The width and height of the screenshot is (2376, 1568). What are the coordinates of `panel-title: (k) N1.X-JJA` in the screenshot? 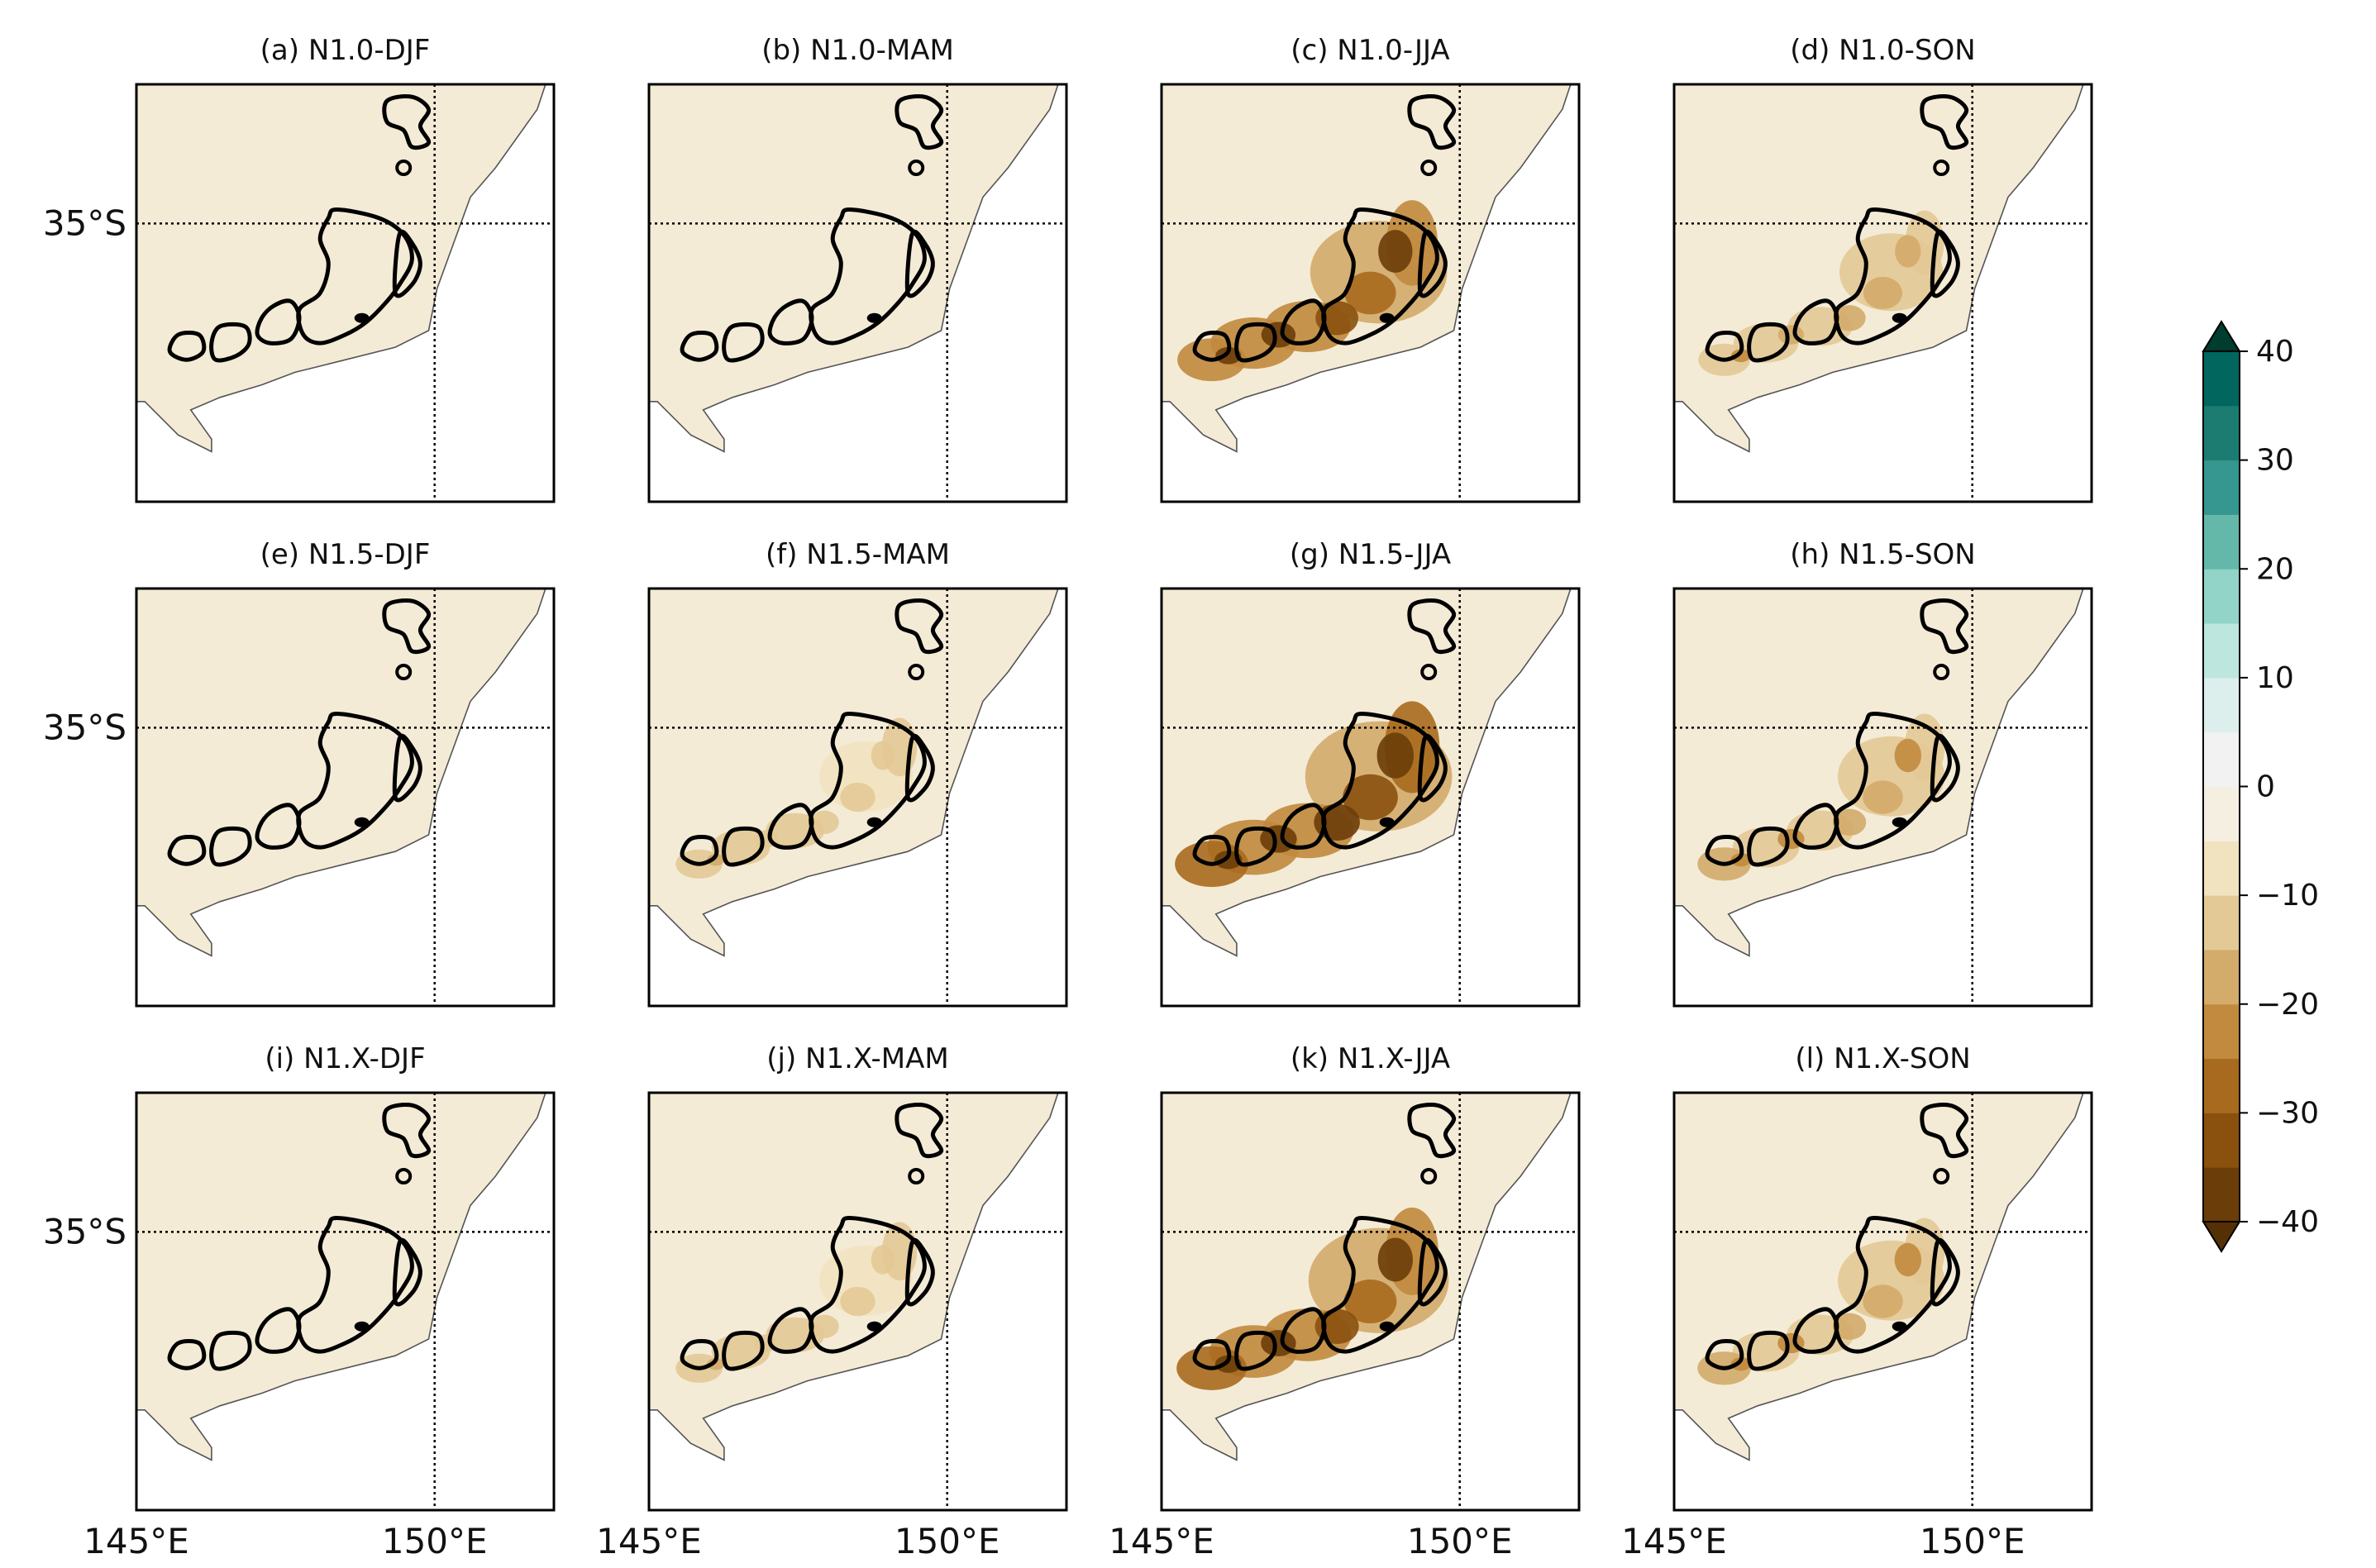 It's located at (1370, 1058).